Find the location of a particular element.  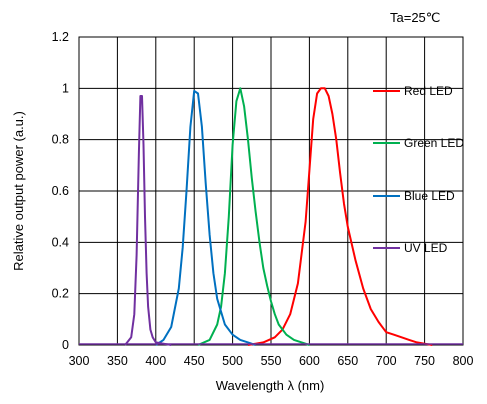

x-tick-label: 450 is located at coordinates (194, 361).